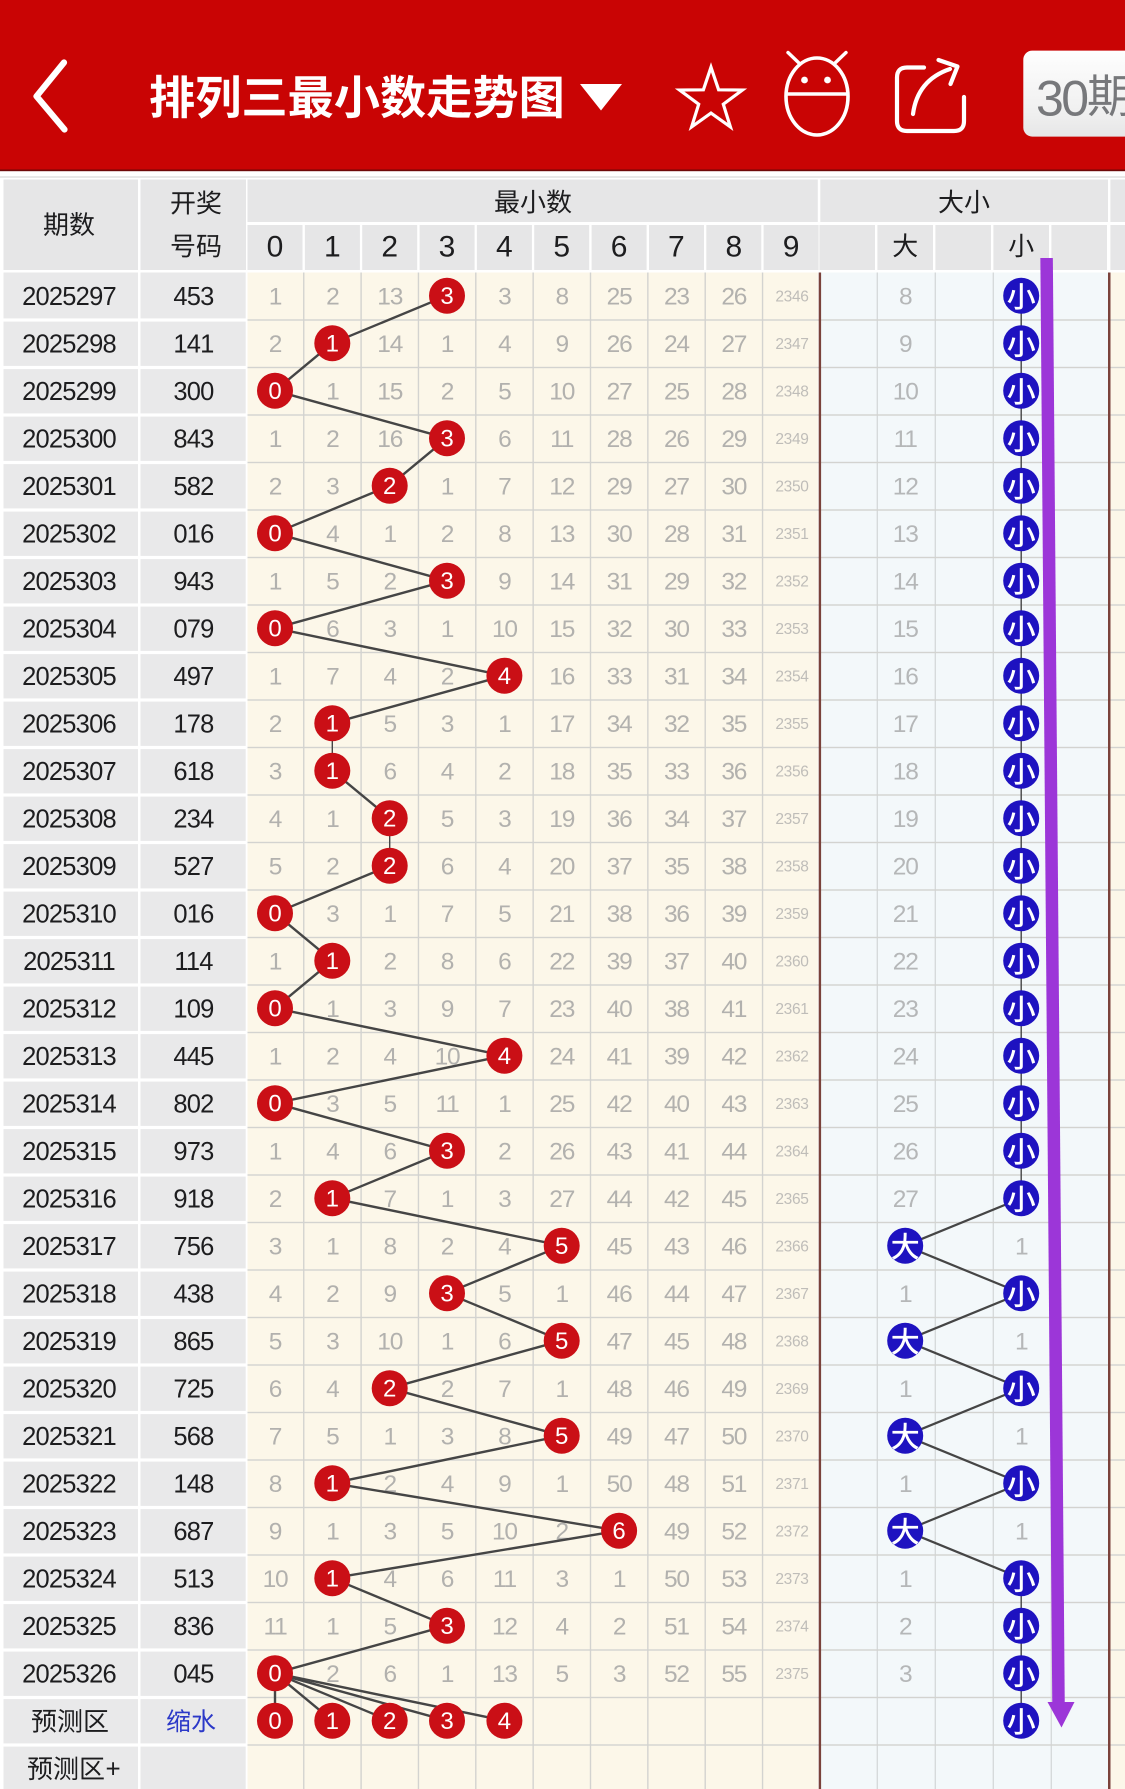 This screenshot has width=1125, height=1789. What do you see at coordinates (733, 344) in the screenshot?
I see `svg-text: 27` at bounding box center [733, 344].